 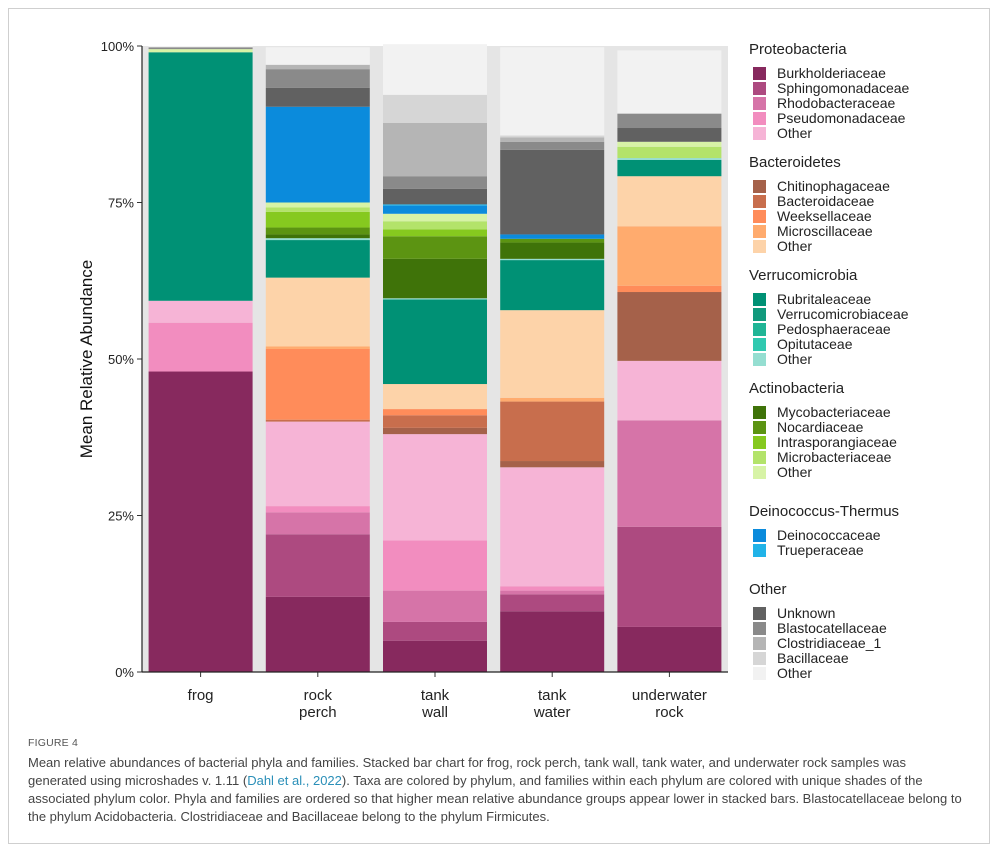 What do you see at coordinates (825, 231) in the screenshot?
I see `legend-label: Microscillaceae` at bounding box center [825, 231].